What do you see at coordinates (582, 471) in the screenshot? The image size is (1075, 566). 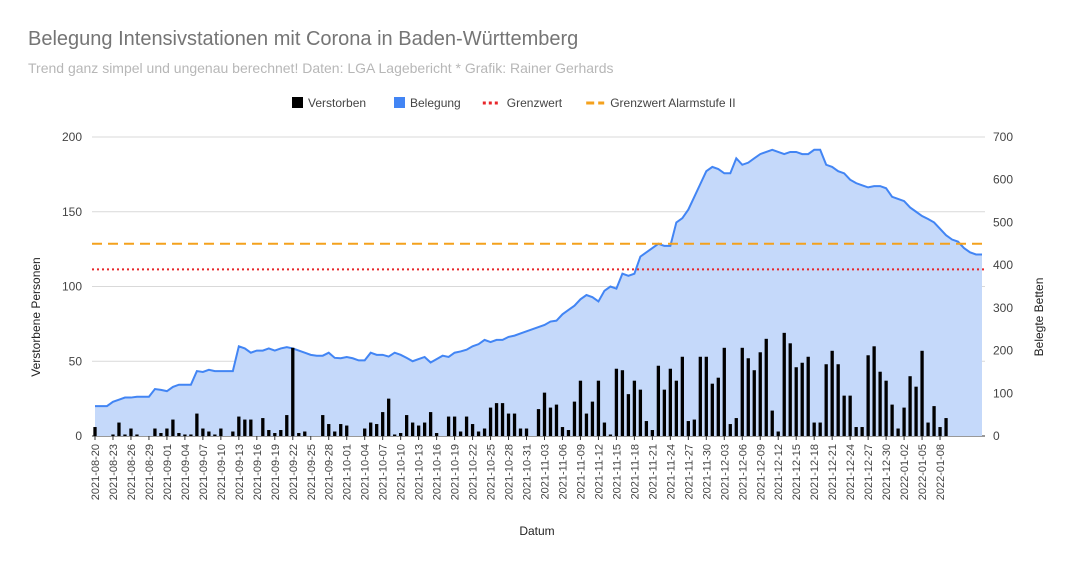 I see `x-tick-label: 2021-11-09` at bounding box center [582, 471].